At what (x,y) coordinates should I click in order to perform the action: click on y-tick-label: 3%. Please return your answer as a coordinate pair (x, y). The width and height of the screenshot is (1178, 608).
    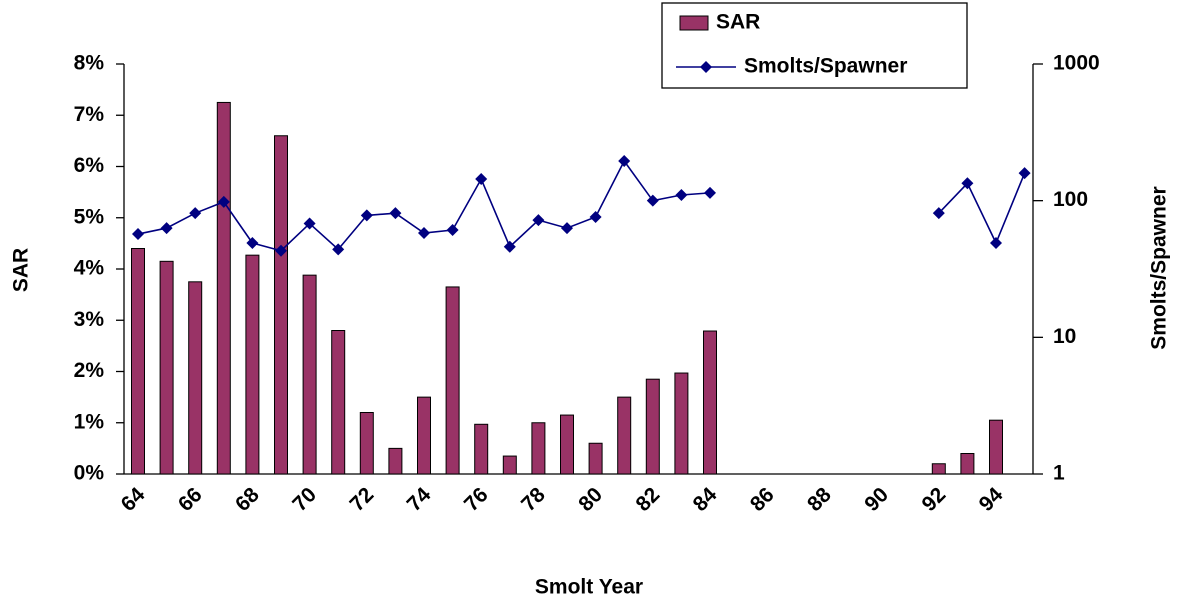
    Looking at the image, I should click on (89, 319).